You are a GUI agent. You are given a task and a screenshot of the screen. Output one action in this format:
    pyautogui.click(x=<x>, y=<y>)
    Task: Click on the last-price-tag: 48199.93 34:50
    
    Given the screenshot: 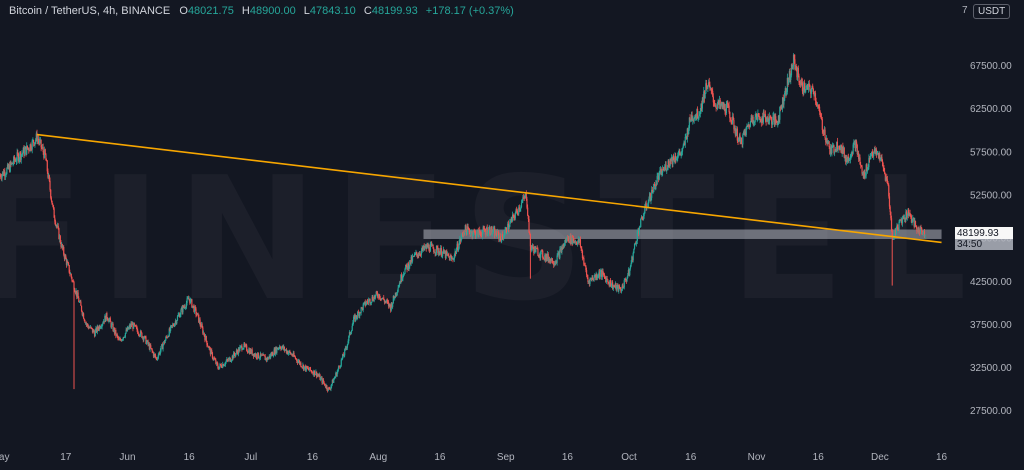 What is the action you would take?
    pyautogui.click(x=984, y=238)
    